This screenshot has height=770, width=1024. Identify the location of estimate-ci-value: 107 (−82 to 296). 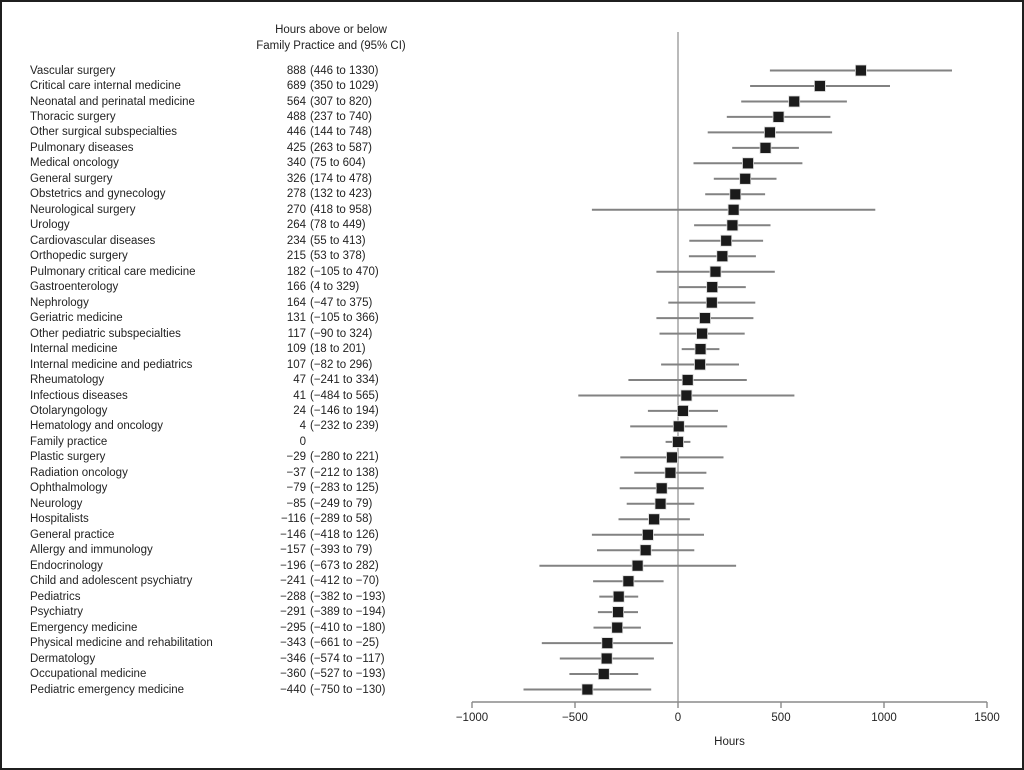
(307, 365).